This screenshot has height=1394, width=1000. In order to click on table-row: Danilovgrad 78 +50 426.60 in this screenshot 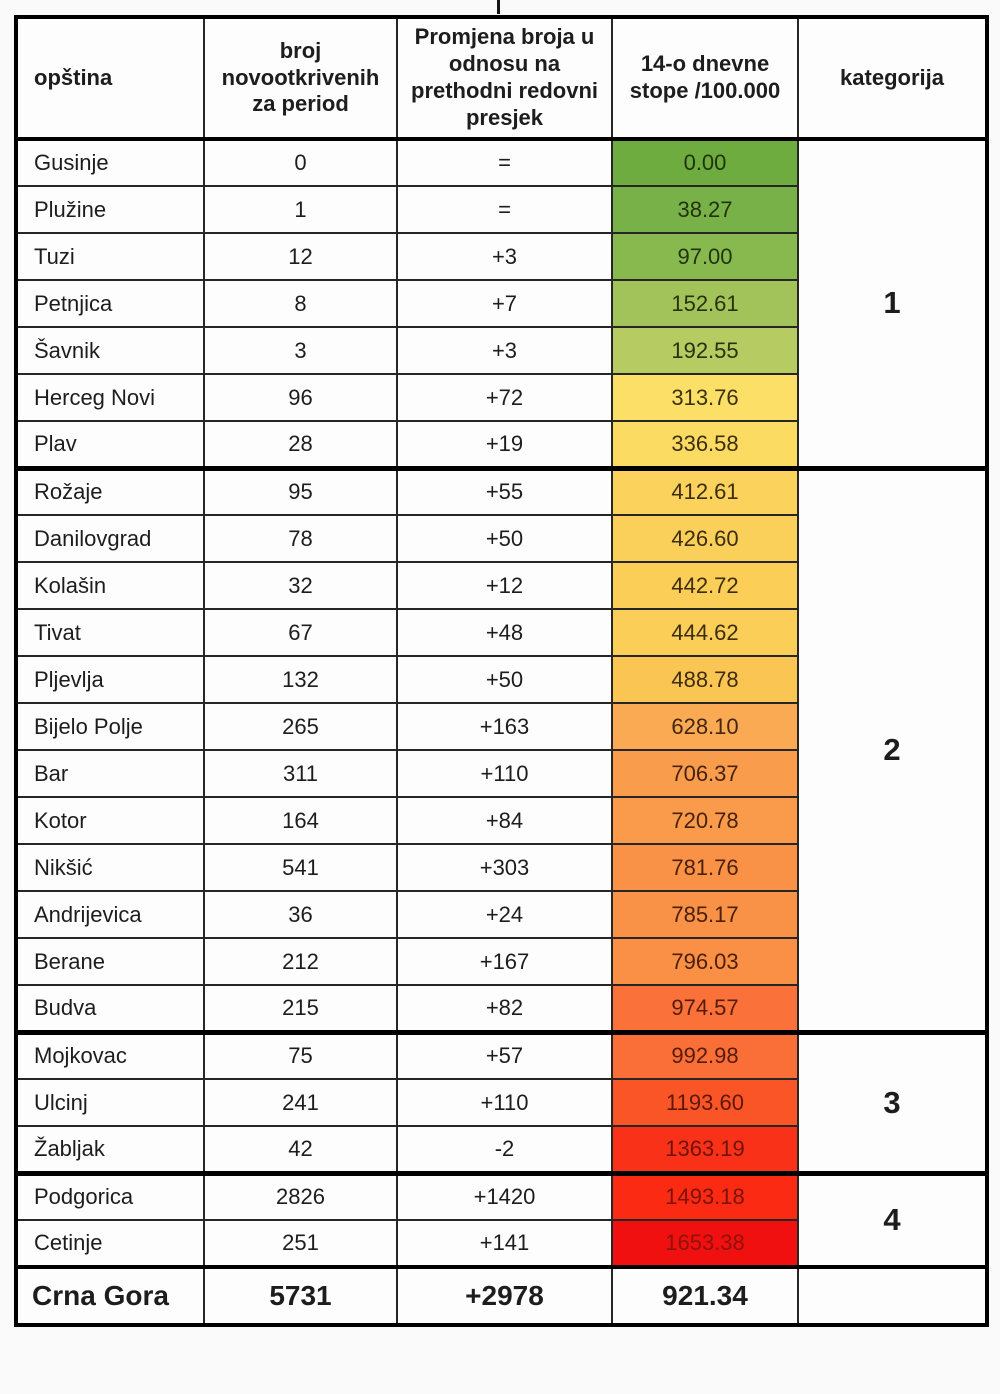, I will do `click(501, 538)`.